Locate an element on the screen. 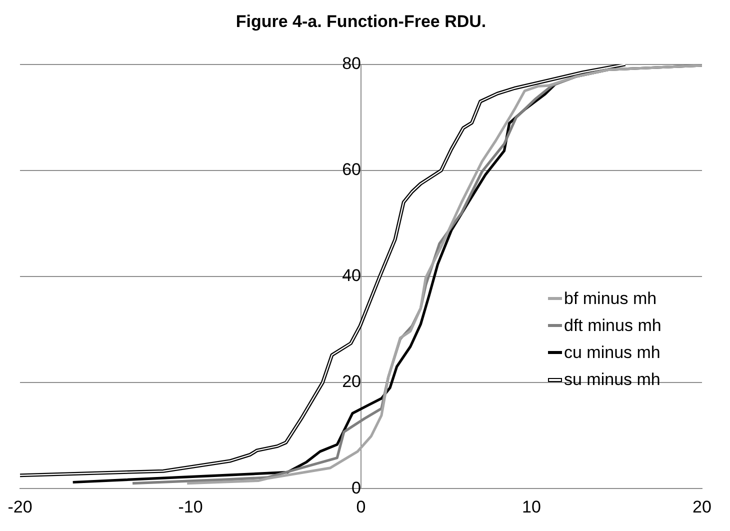  legend-label: su minus mh is located at coordinates (612, 380).